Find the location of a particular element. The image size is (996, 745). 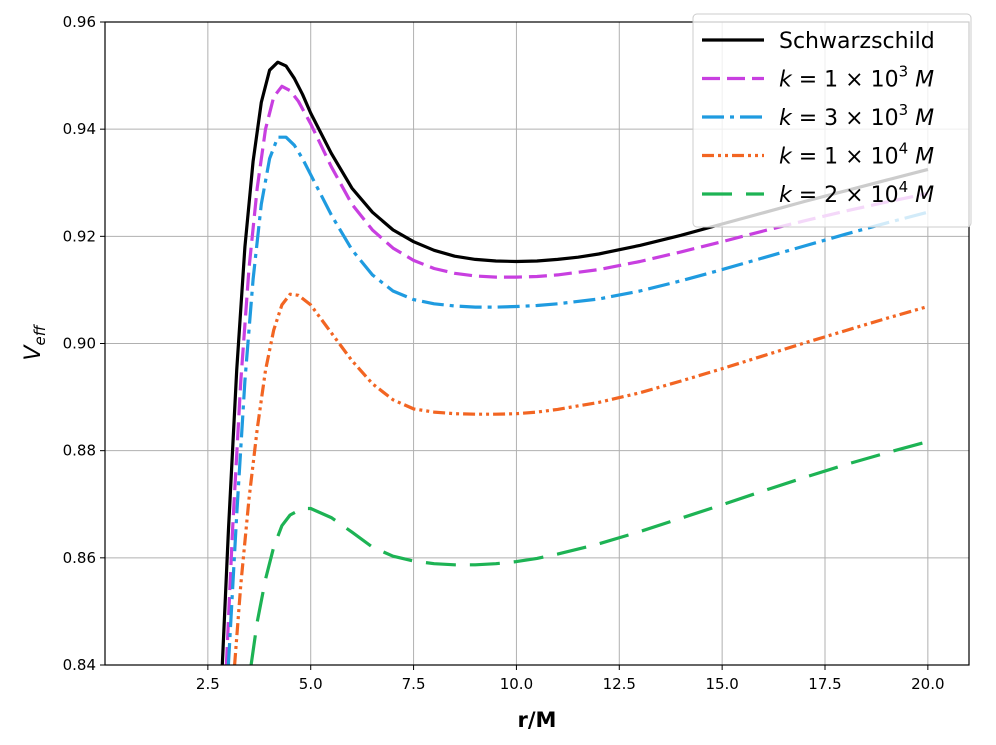

x-tick-label: 5.0 is located at coordinates (311, 684).